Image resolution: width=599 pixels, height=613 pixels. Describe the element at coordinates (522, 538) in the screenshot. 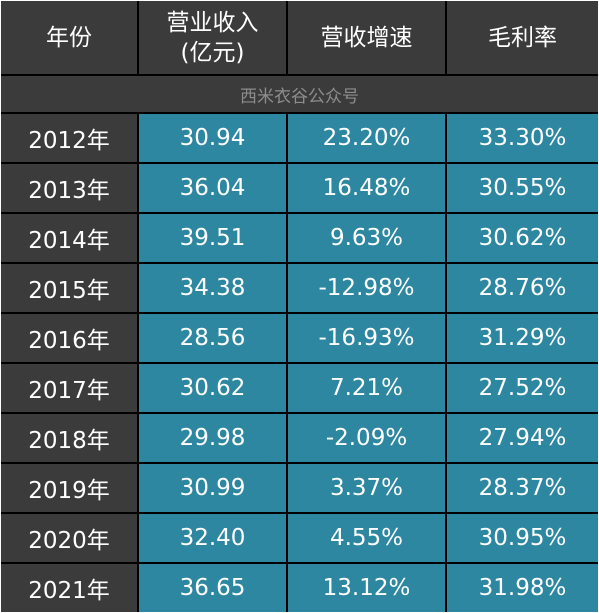

I see `margin-cell: 30.95%` at that location.